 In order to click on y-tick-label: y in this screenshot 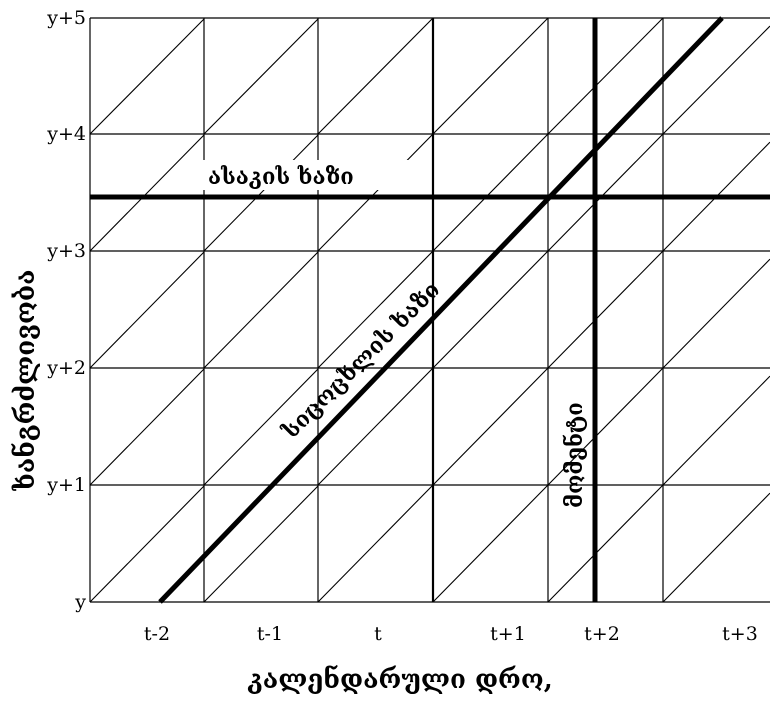, I will do `click(80, 602)`.